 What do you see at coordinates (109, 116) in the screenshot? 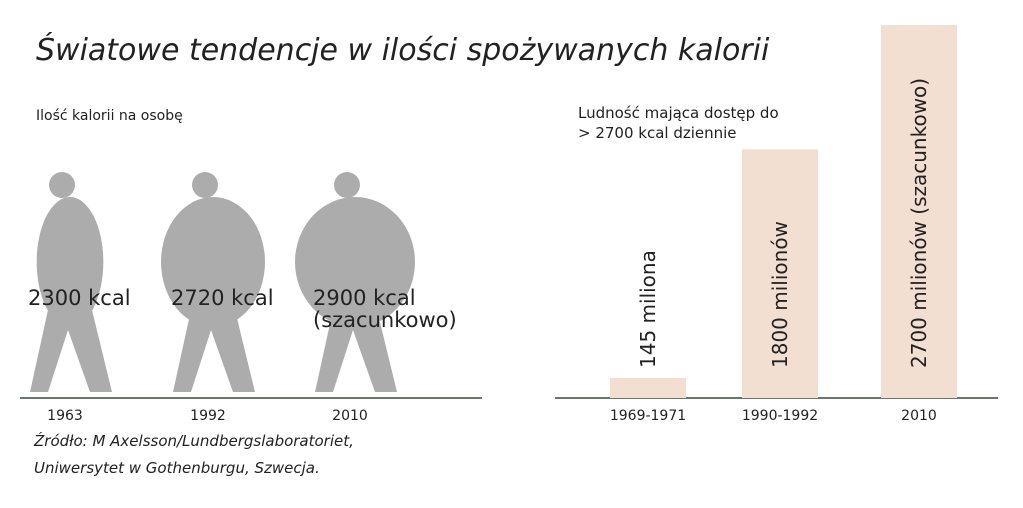
I see `panel-title: Ilość kalorii na osobę` at bounding box center [109, 116].